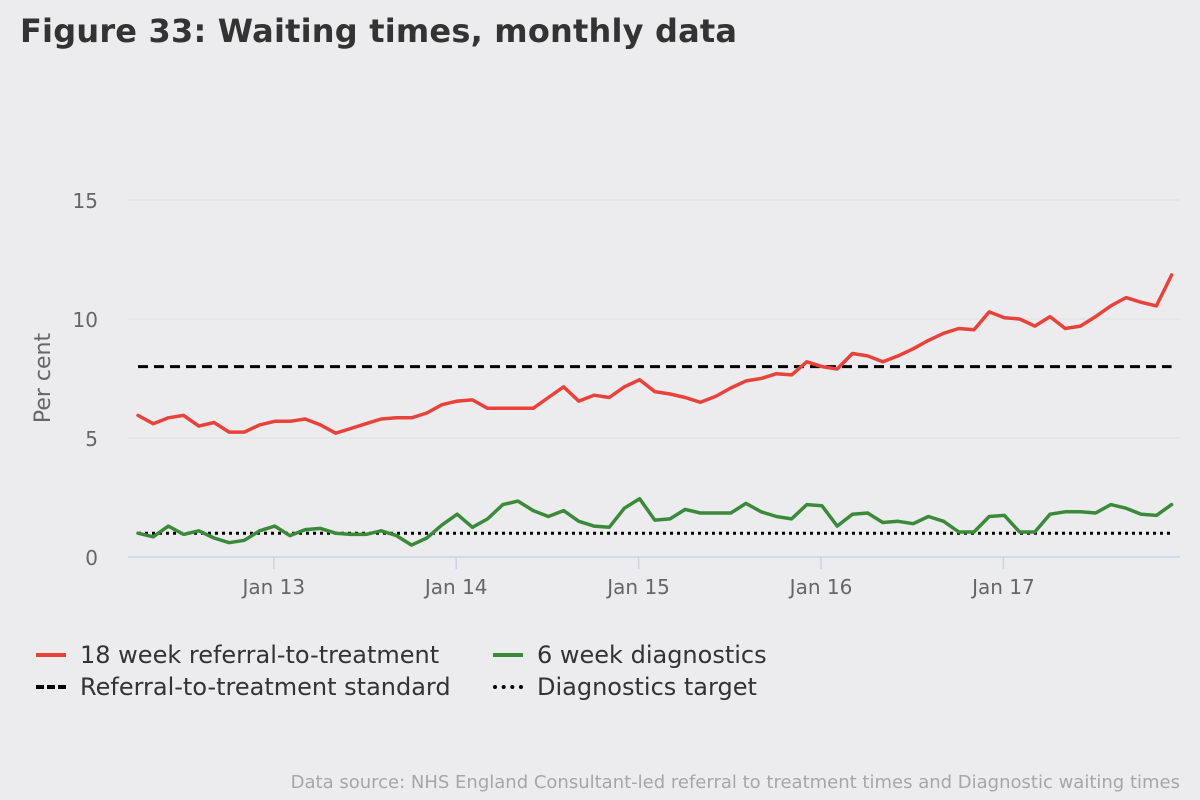 This screenshot has height=800, width=1200. I want to click on y-axis: 0 5 10 15, so click(85, 379).